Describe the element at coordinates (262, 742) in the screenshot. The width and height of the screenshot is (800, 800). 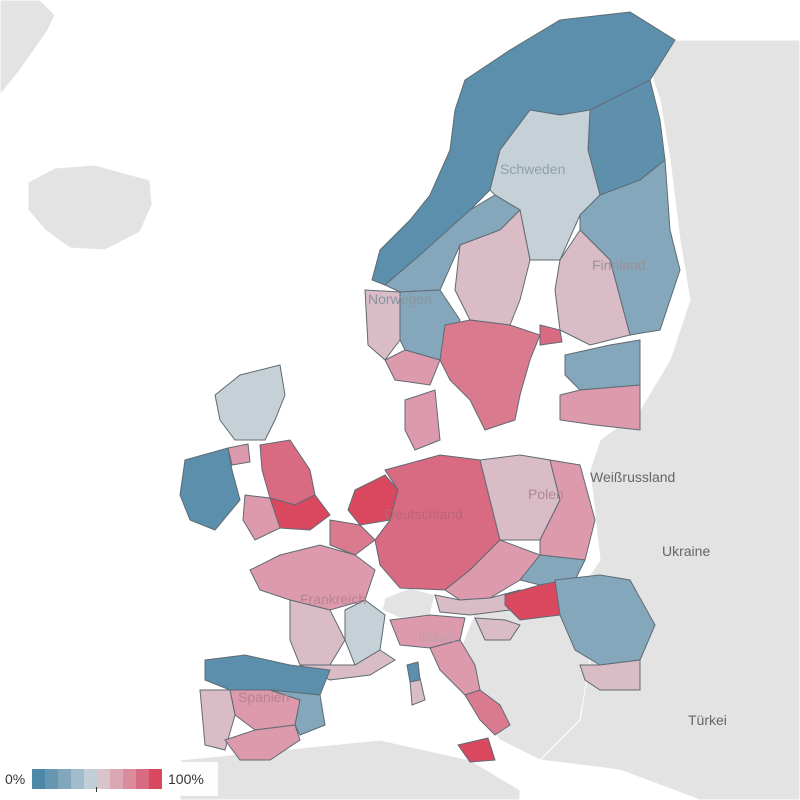
I see `region-spain-south` at that location.